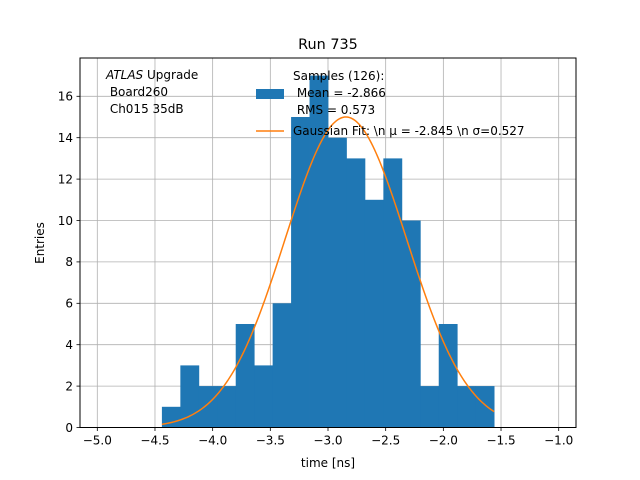 Image resolution: width=640 pixels, height=480 pixels. I want to click on x-tick-label: −4.5, so click(154, 441).